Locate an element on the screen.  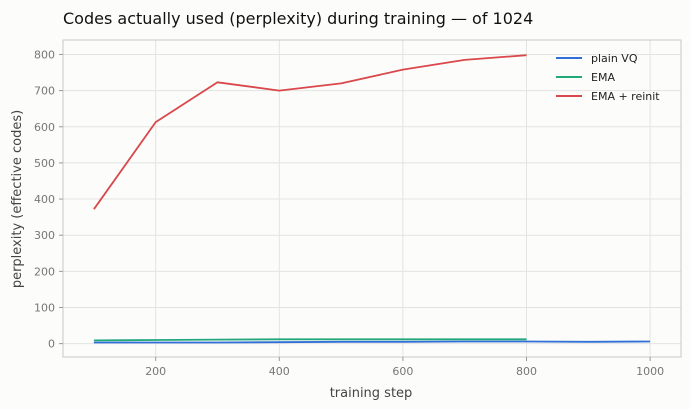
series-line-plain-vq is located at coordinates (372, 342).